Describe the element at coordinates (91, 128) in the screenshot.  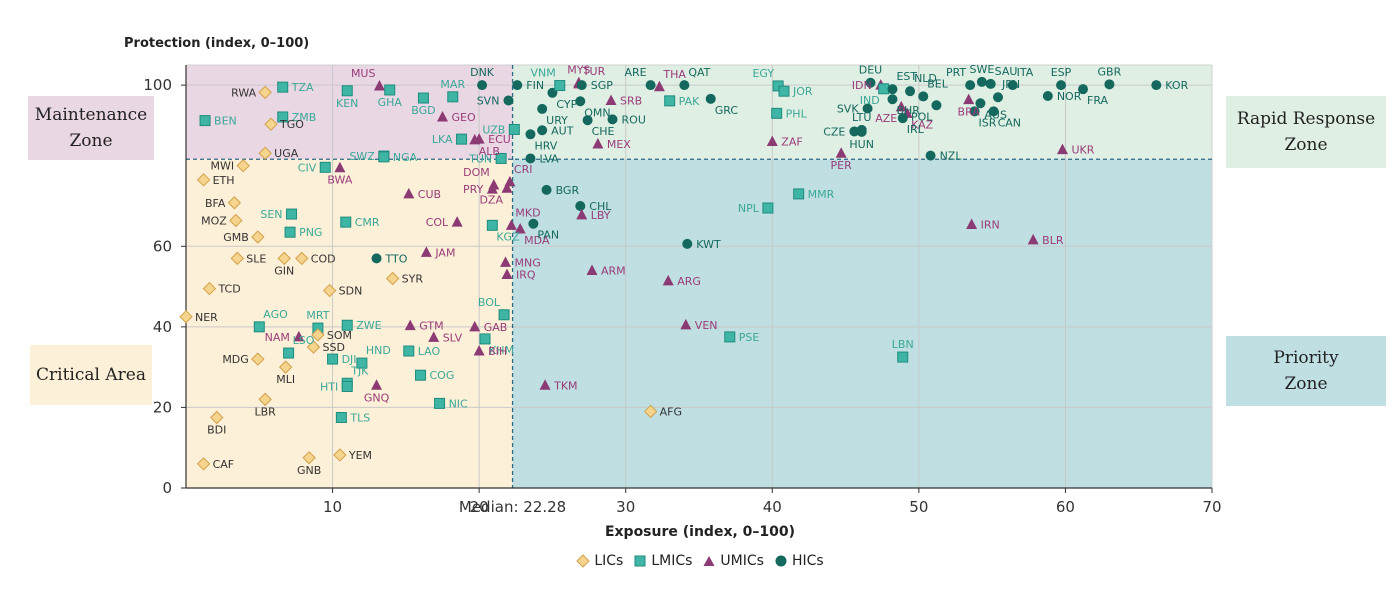
I see `maintenance-zone-label: Maintenance Zone` at that location.